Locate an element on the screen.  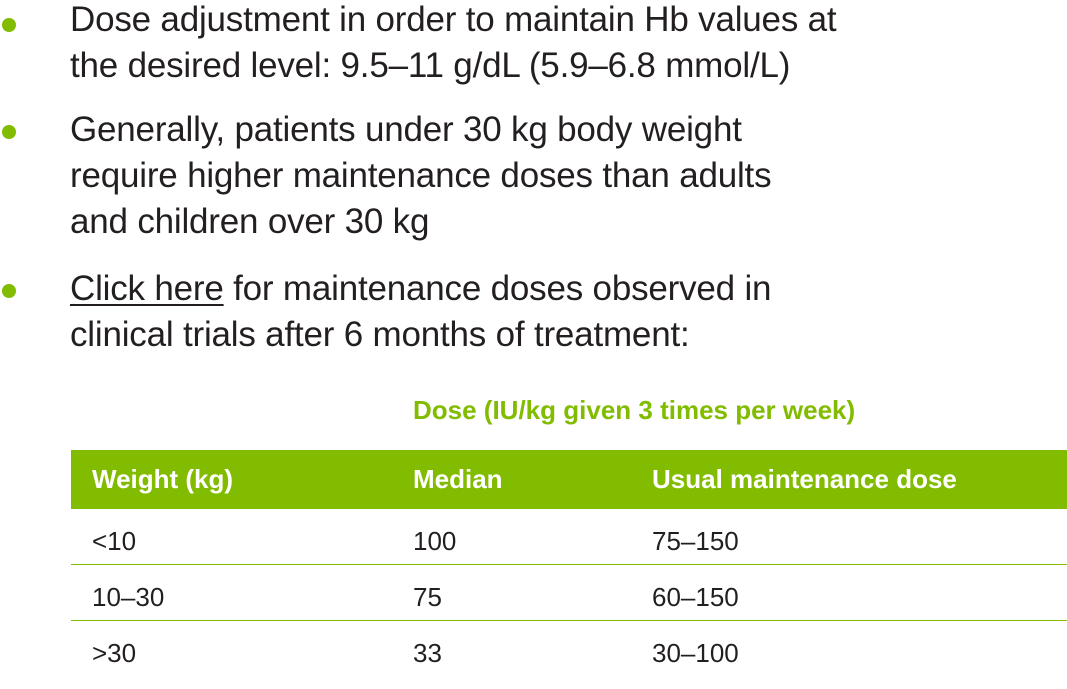
cell-median: 33 is located at coordinates (427, 653).